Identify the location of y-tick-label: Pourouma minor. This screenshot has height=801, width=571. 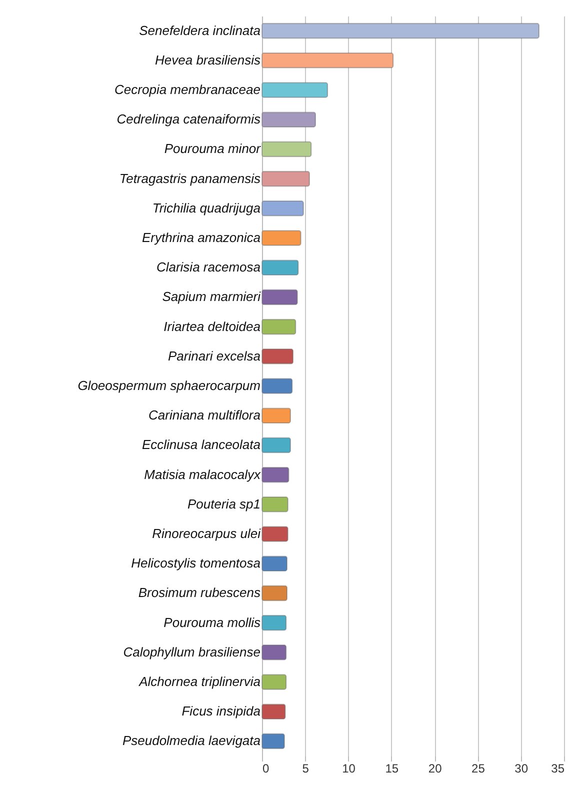
(213, 148).